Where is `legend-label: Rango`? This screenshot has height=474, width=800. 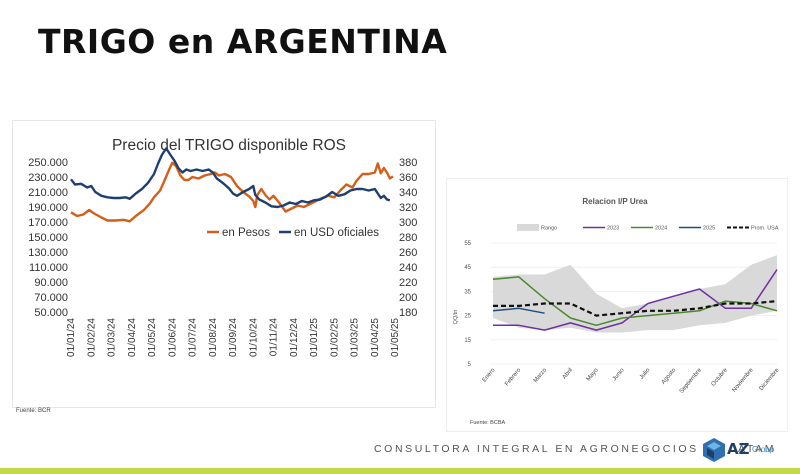 legend-label: Rango is located at coordinates (549, 229).